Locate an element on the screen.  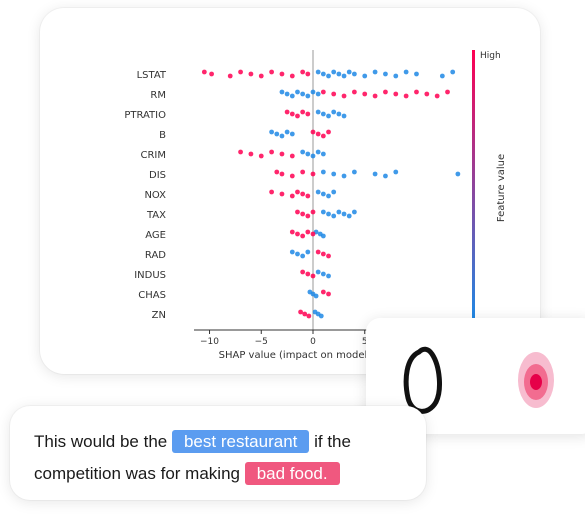
x-axis-label: SHAP value (impact on model output) is located at coordinates (313, 355).